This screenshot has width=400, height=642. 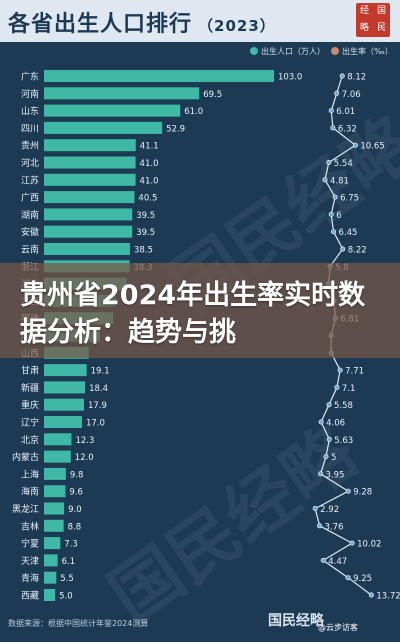 I want to click on legend-item-rate: 出生率（‰）, so click(x=362, y=51).